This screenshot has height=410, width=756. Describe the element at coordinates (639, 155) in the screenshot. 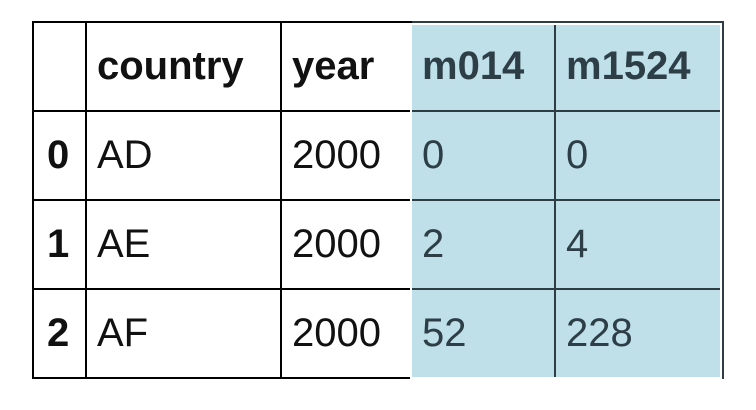

I see `cell-m1524: 0` at that location.